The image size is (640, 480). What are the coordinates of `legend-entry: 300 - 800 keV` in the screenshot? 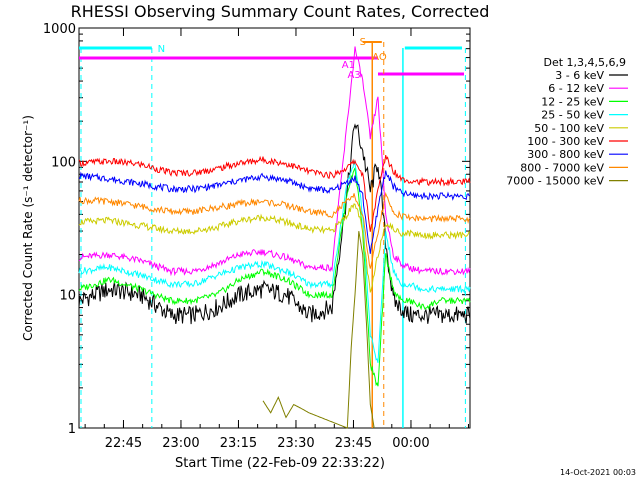 It's located at (565, 154).